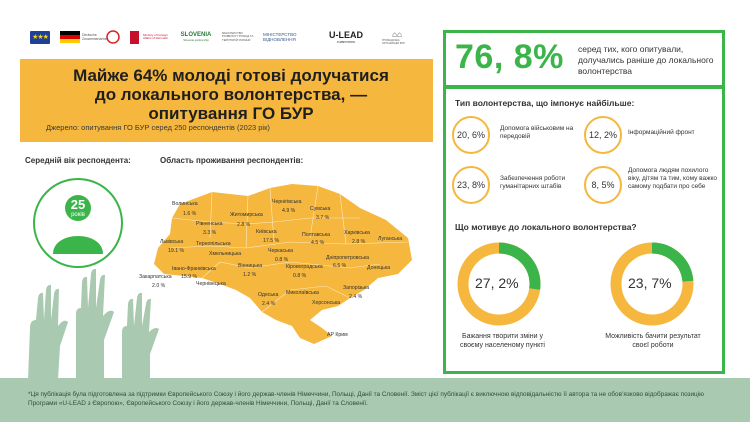 This screenshot has height=422, width=750. Describe the element at coordinates (379, 268) in the screenshot. I see `region-donetska: Донецька` at that location.